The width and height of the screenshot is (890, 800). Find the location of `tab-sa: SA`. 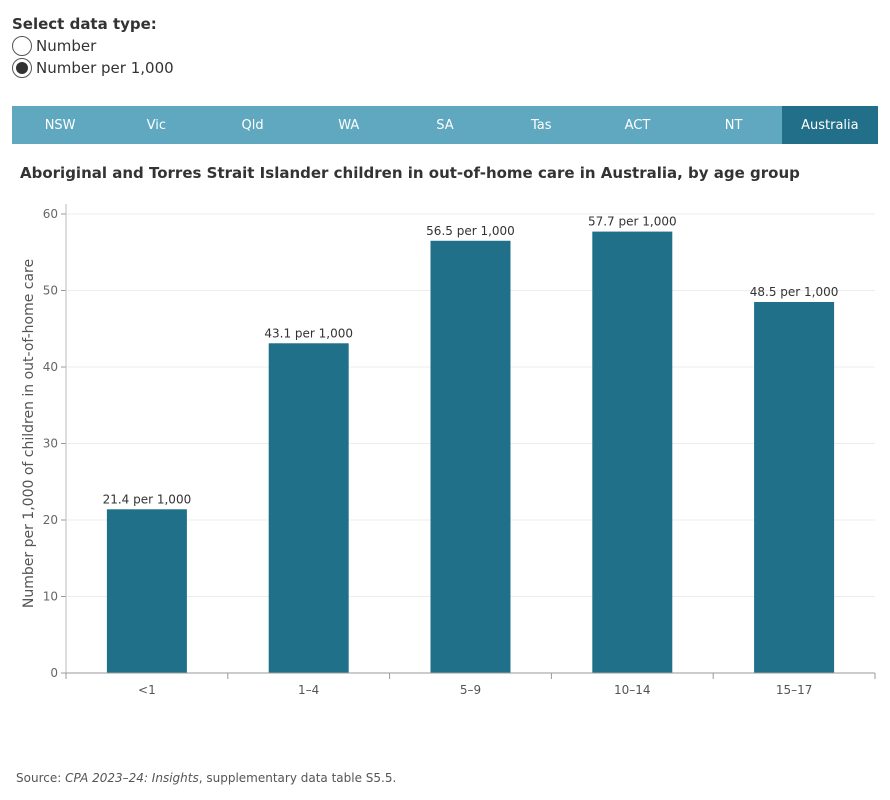

tab-sa: SA is located at coordinates (445, 125).